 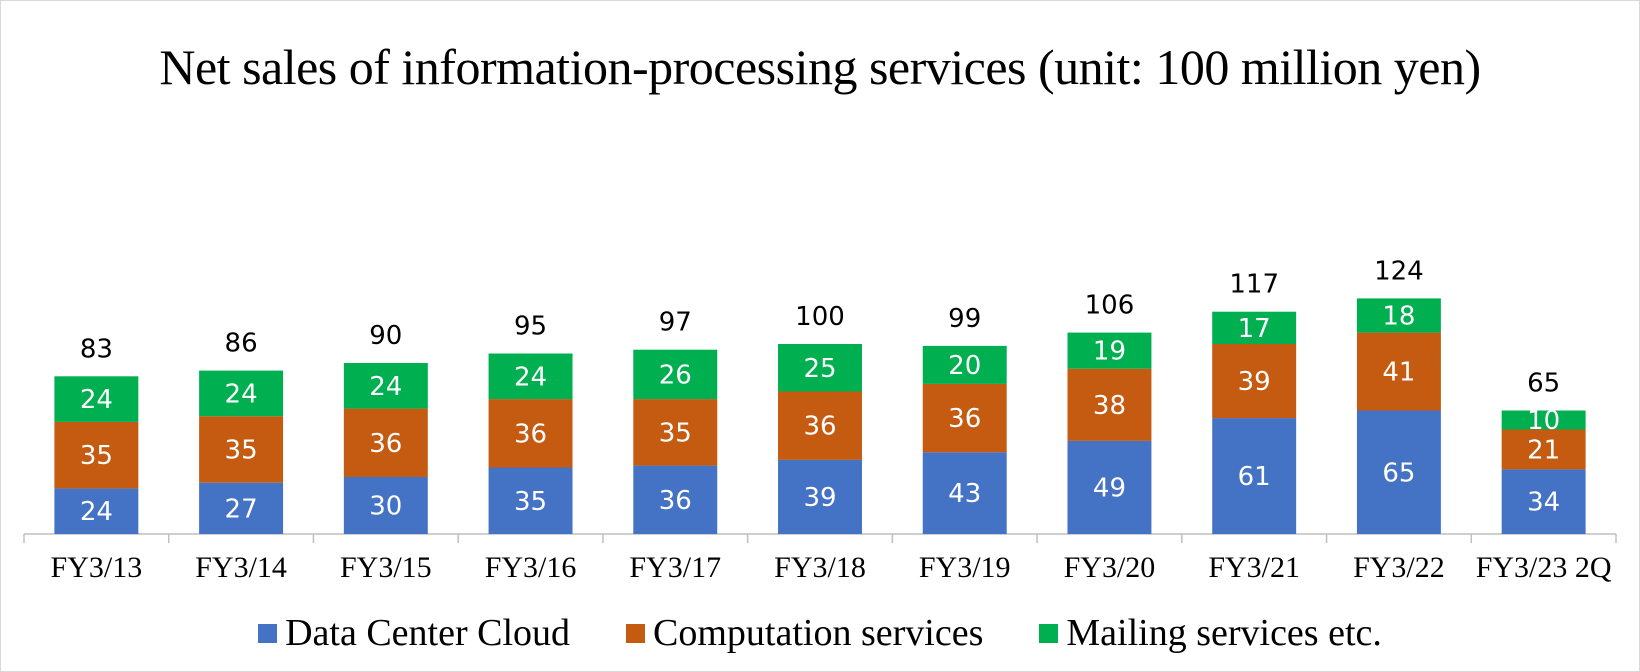 I want to click on data-label: 43, so click(x=964, y=494).